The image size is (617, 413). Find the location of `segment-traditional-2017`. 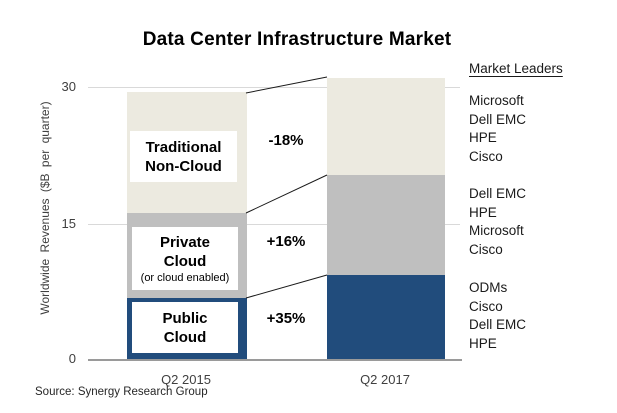

segment-traditional-2017 is located at coordinates (386, 126).